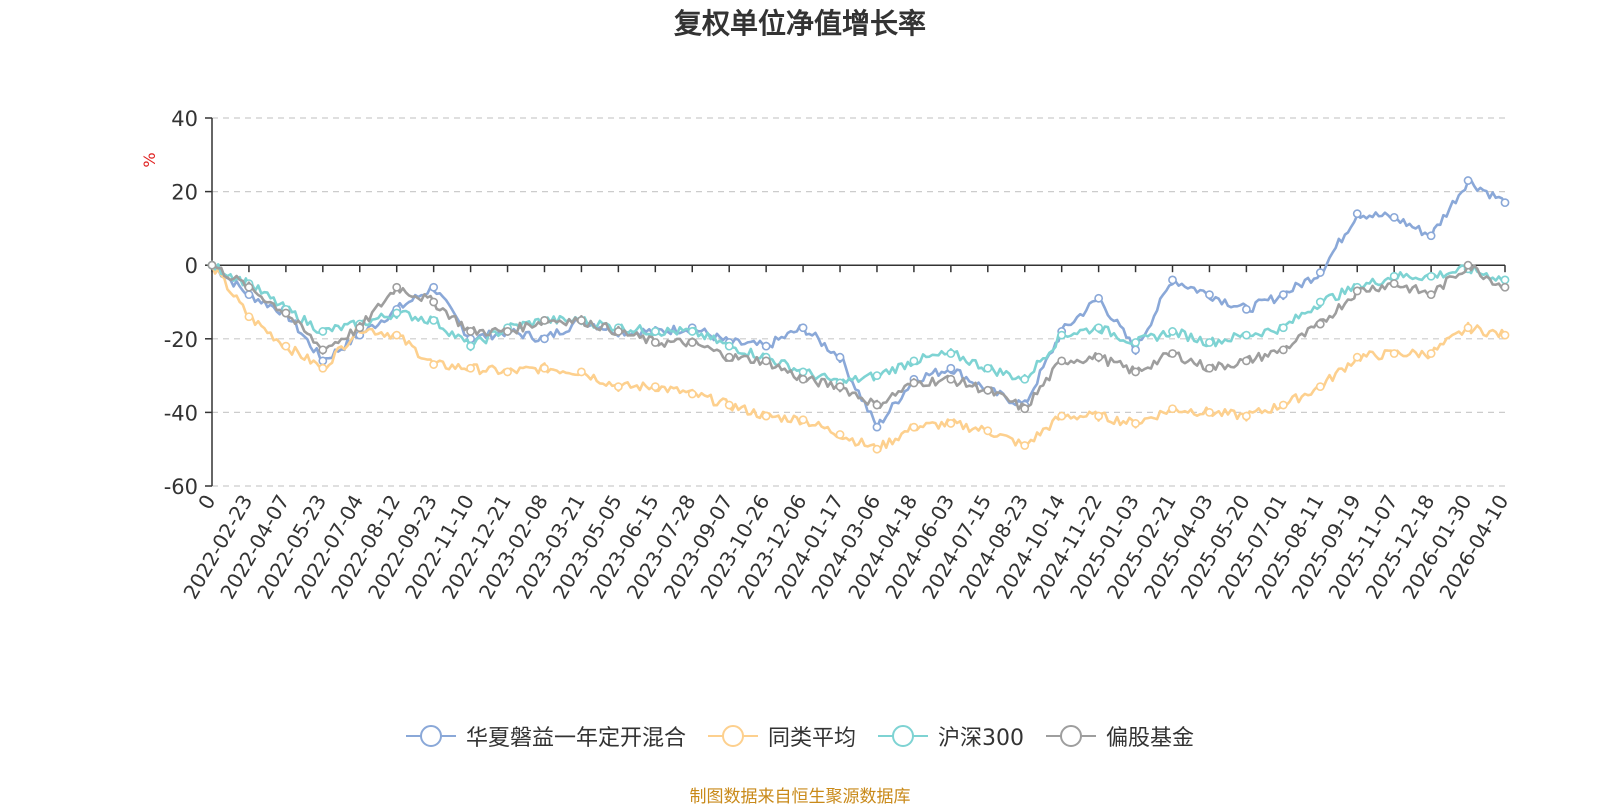 Image resolution: width=1600 pixels, height=807 pixels. Describe the element at coordinates (811, 738) in the screenshot. I see `legend-label: 同类平均` at that location.